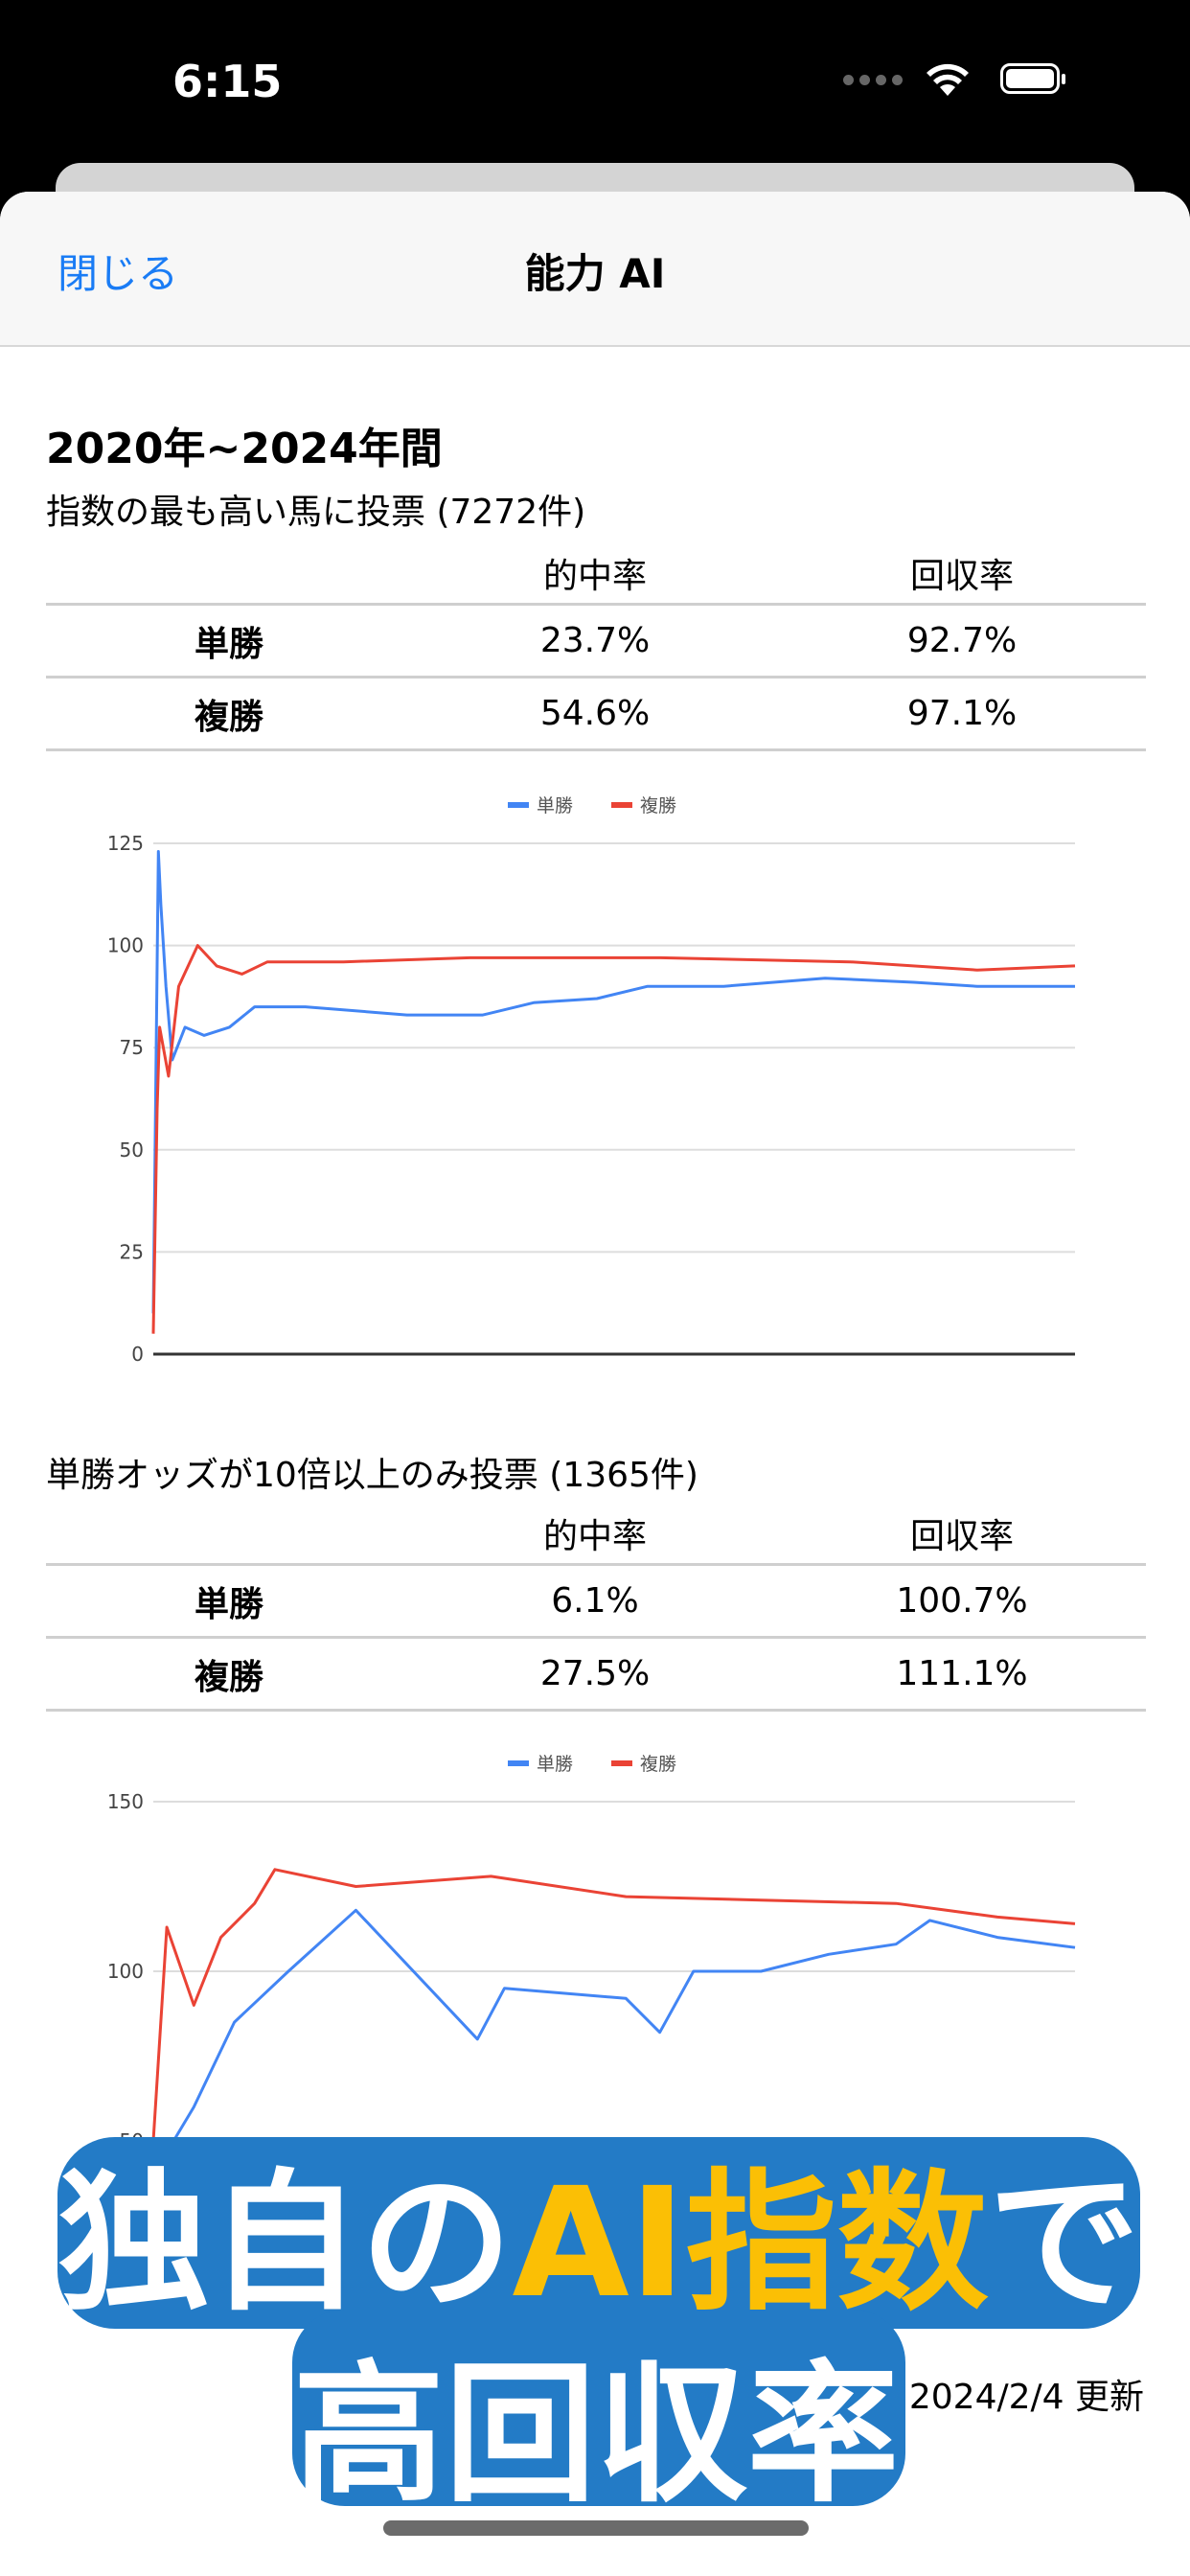 The height and width of the screenshot is (2576, 1190). Describe the element at coordinates (596, 2528) in the screenshot. I see `home-indicator` at that location.